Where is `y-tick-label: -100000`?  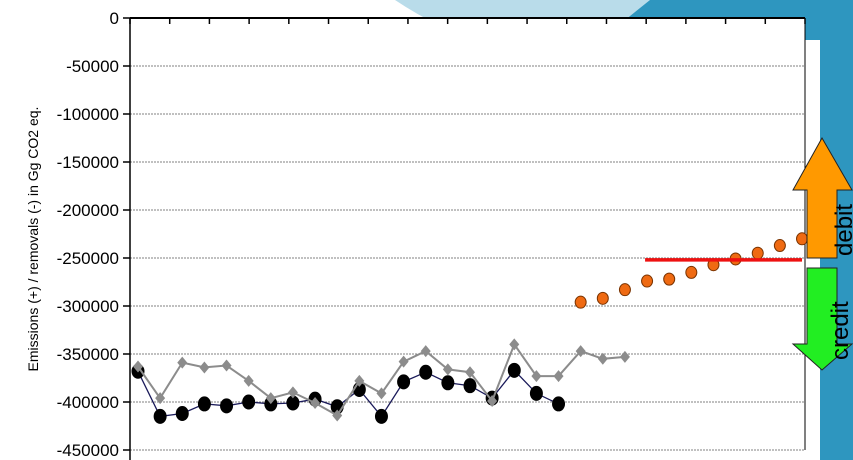 y-tick-label: -100000 is located at coordinates (88, 114).